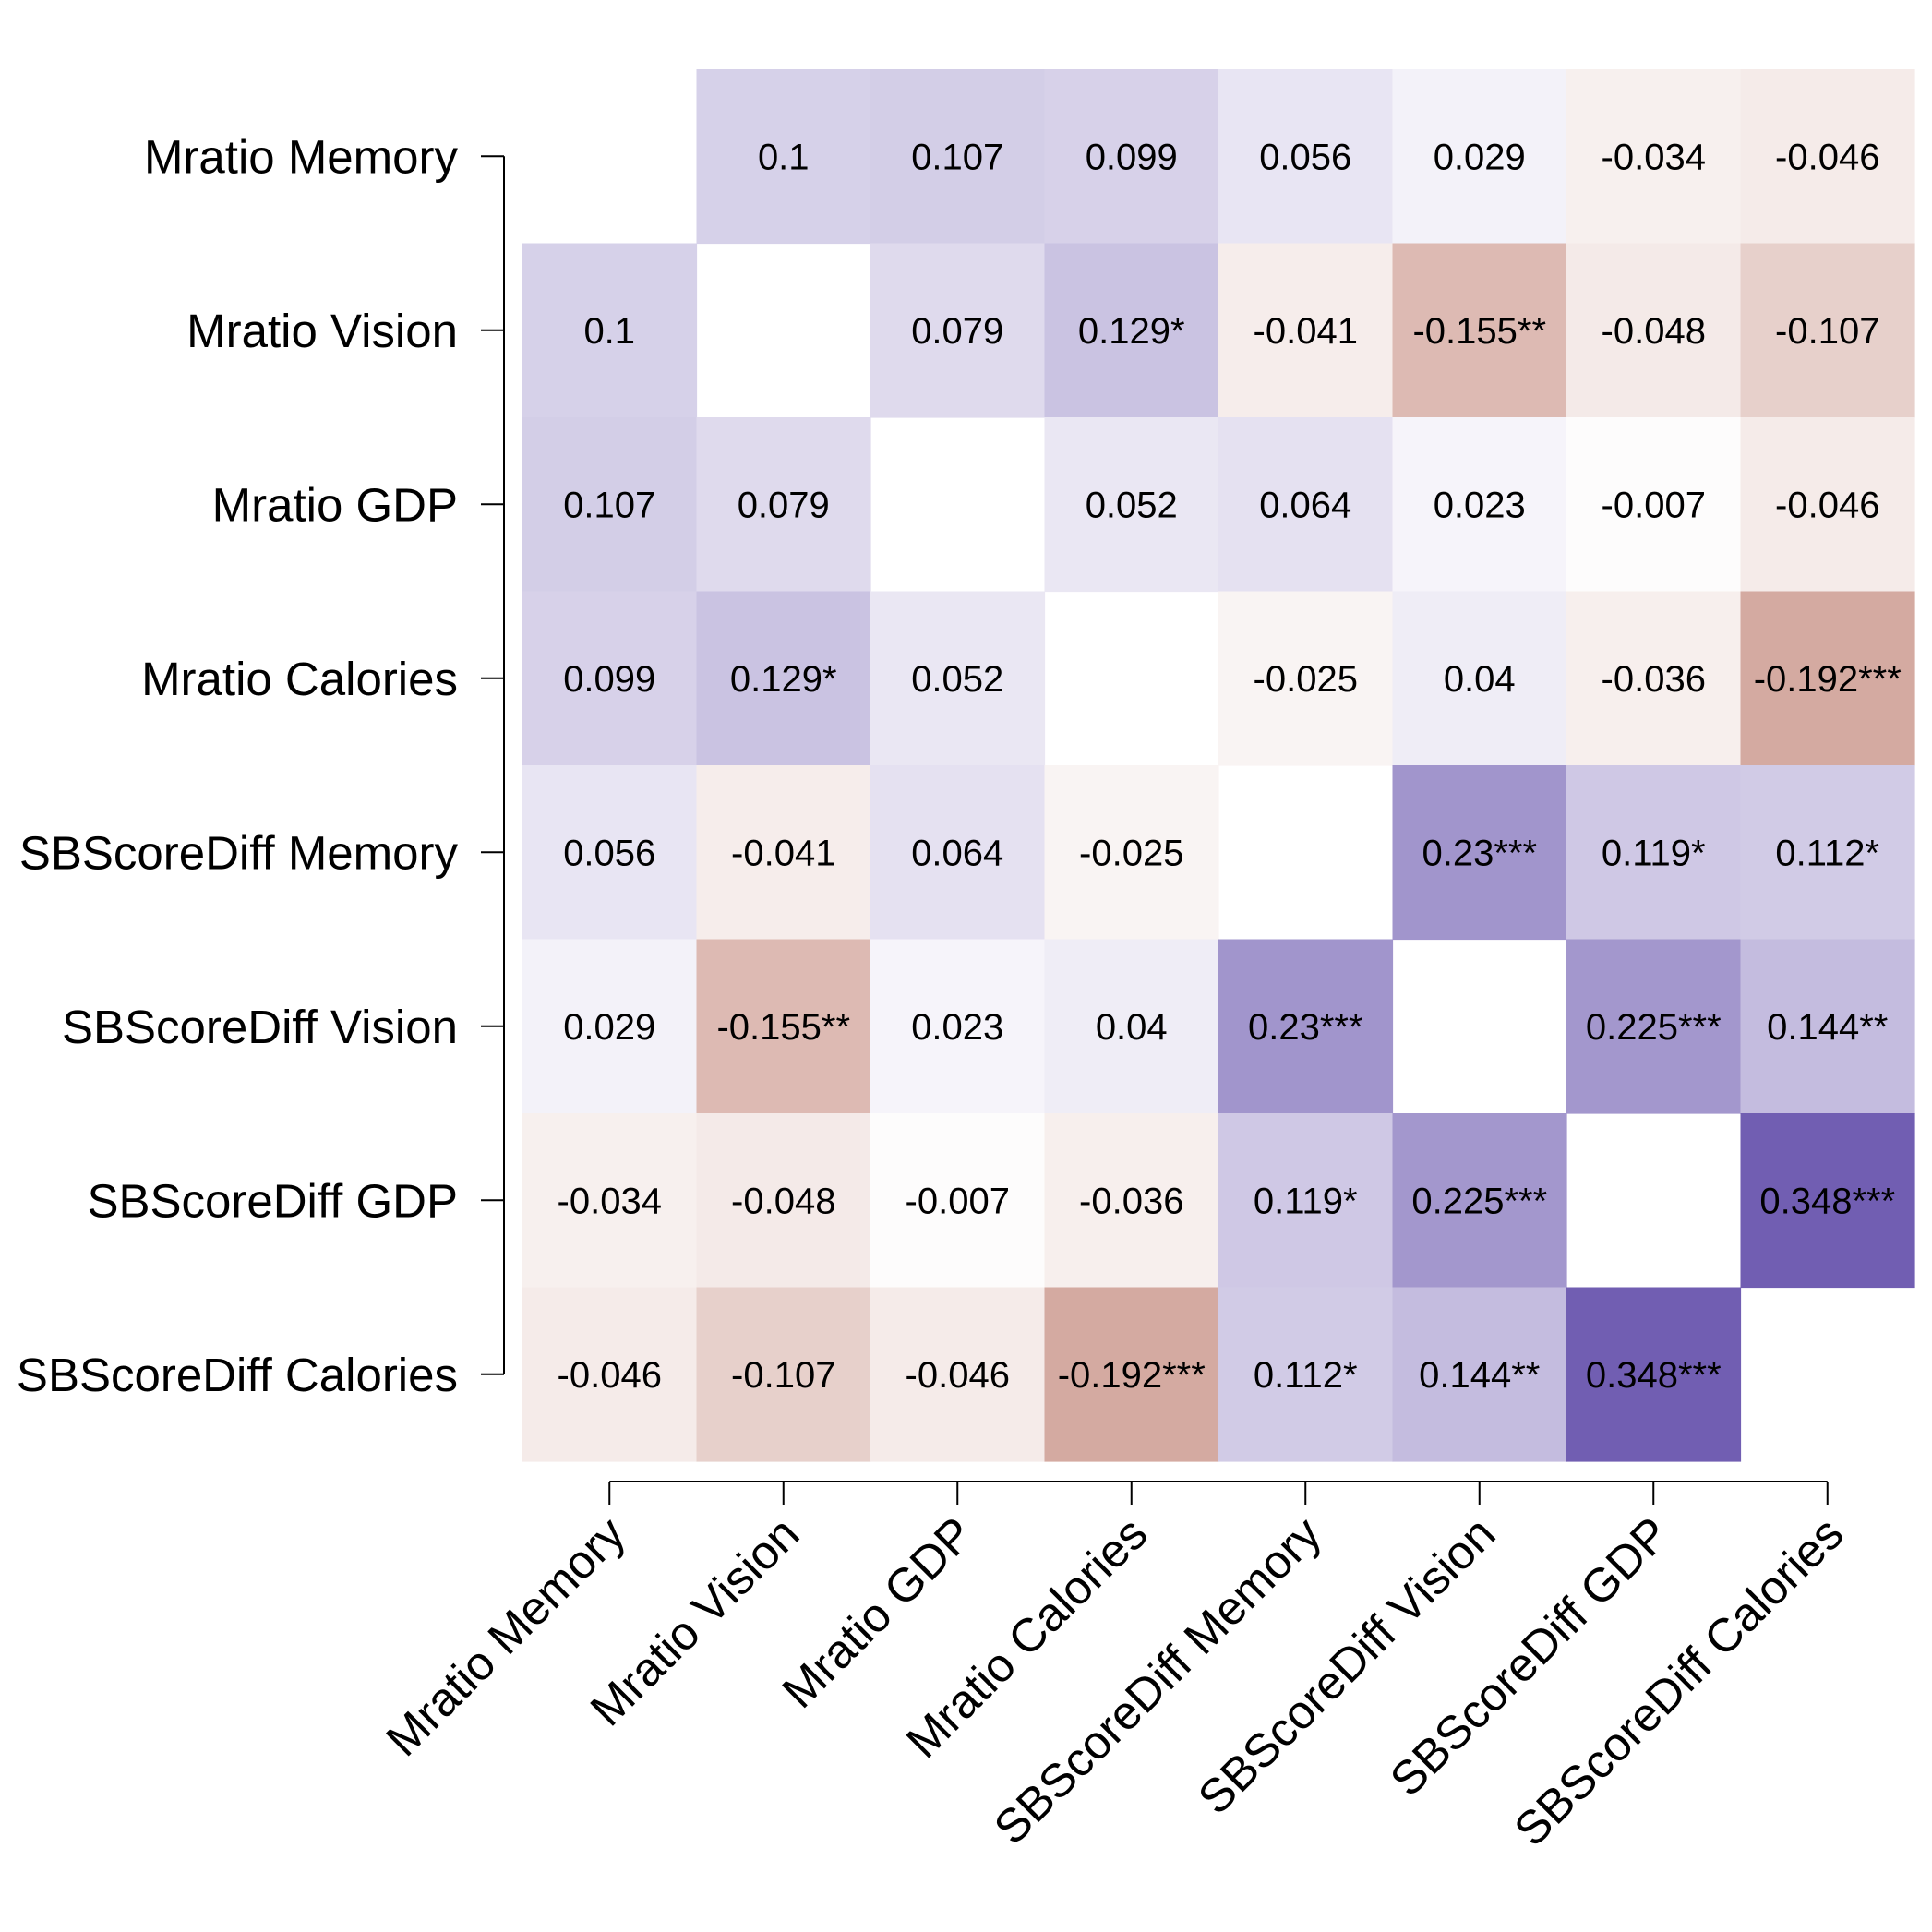  I want to click on heatmap-cell-r3-c7, so click(1827, 678).